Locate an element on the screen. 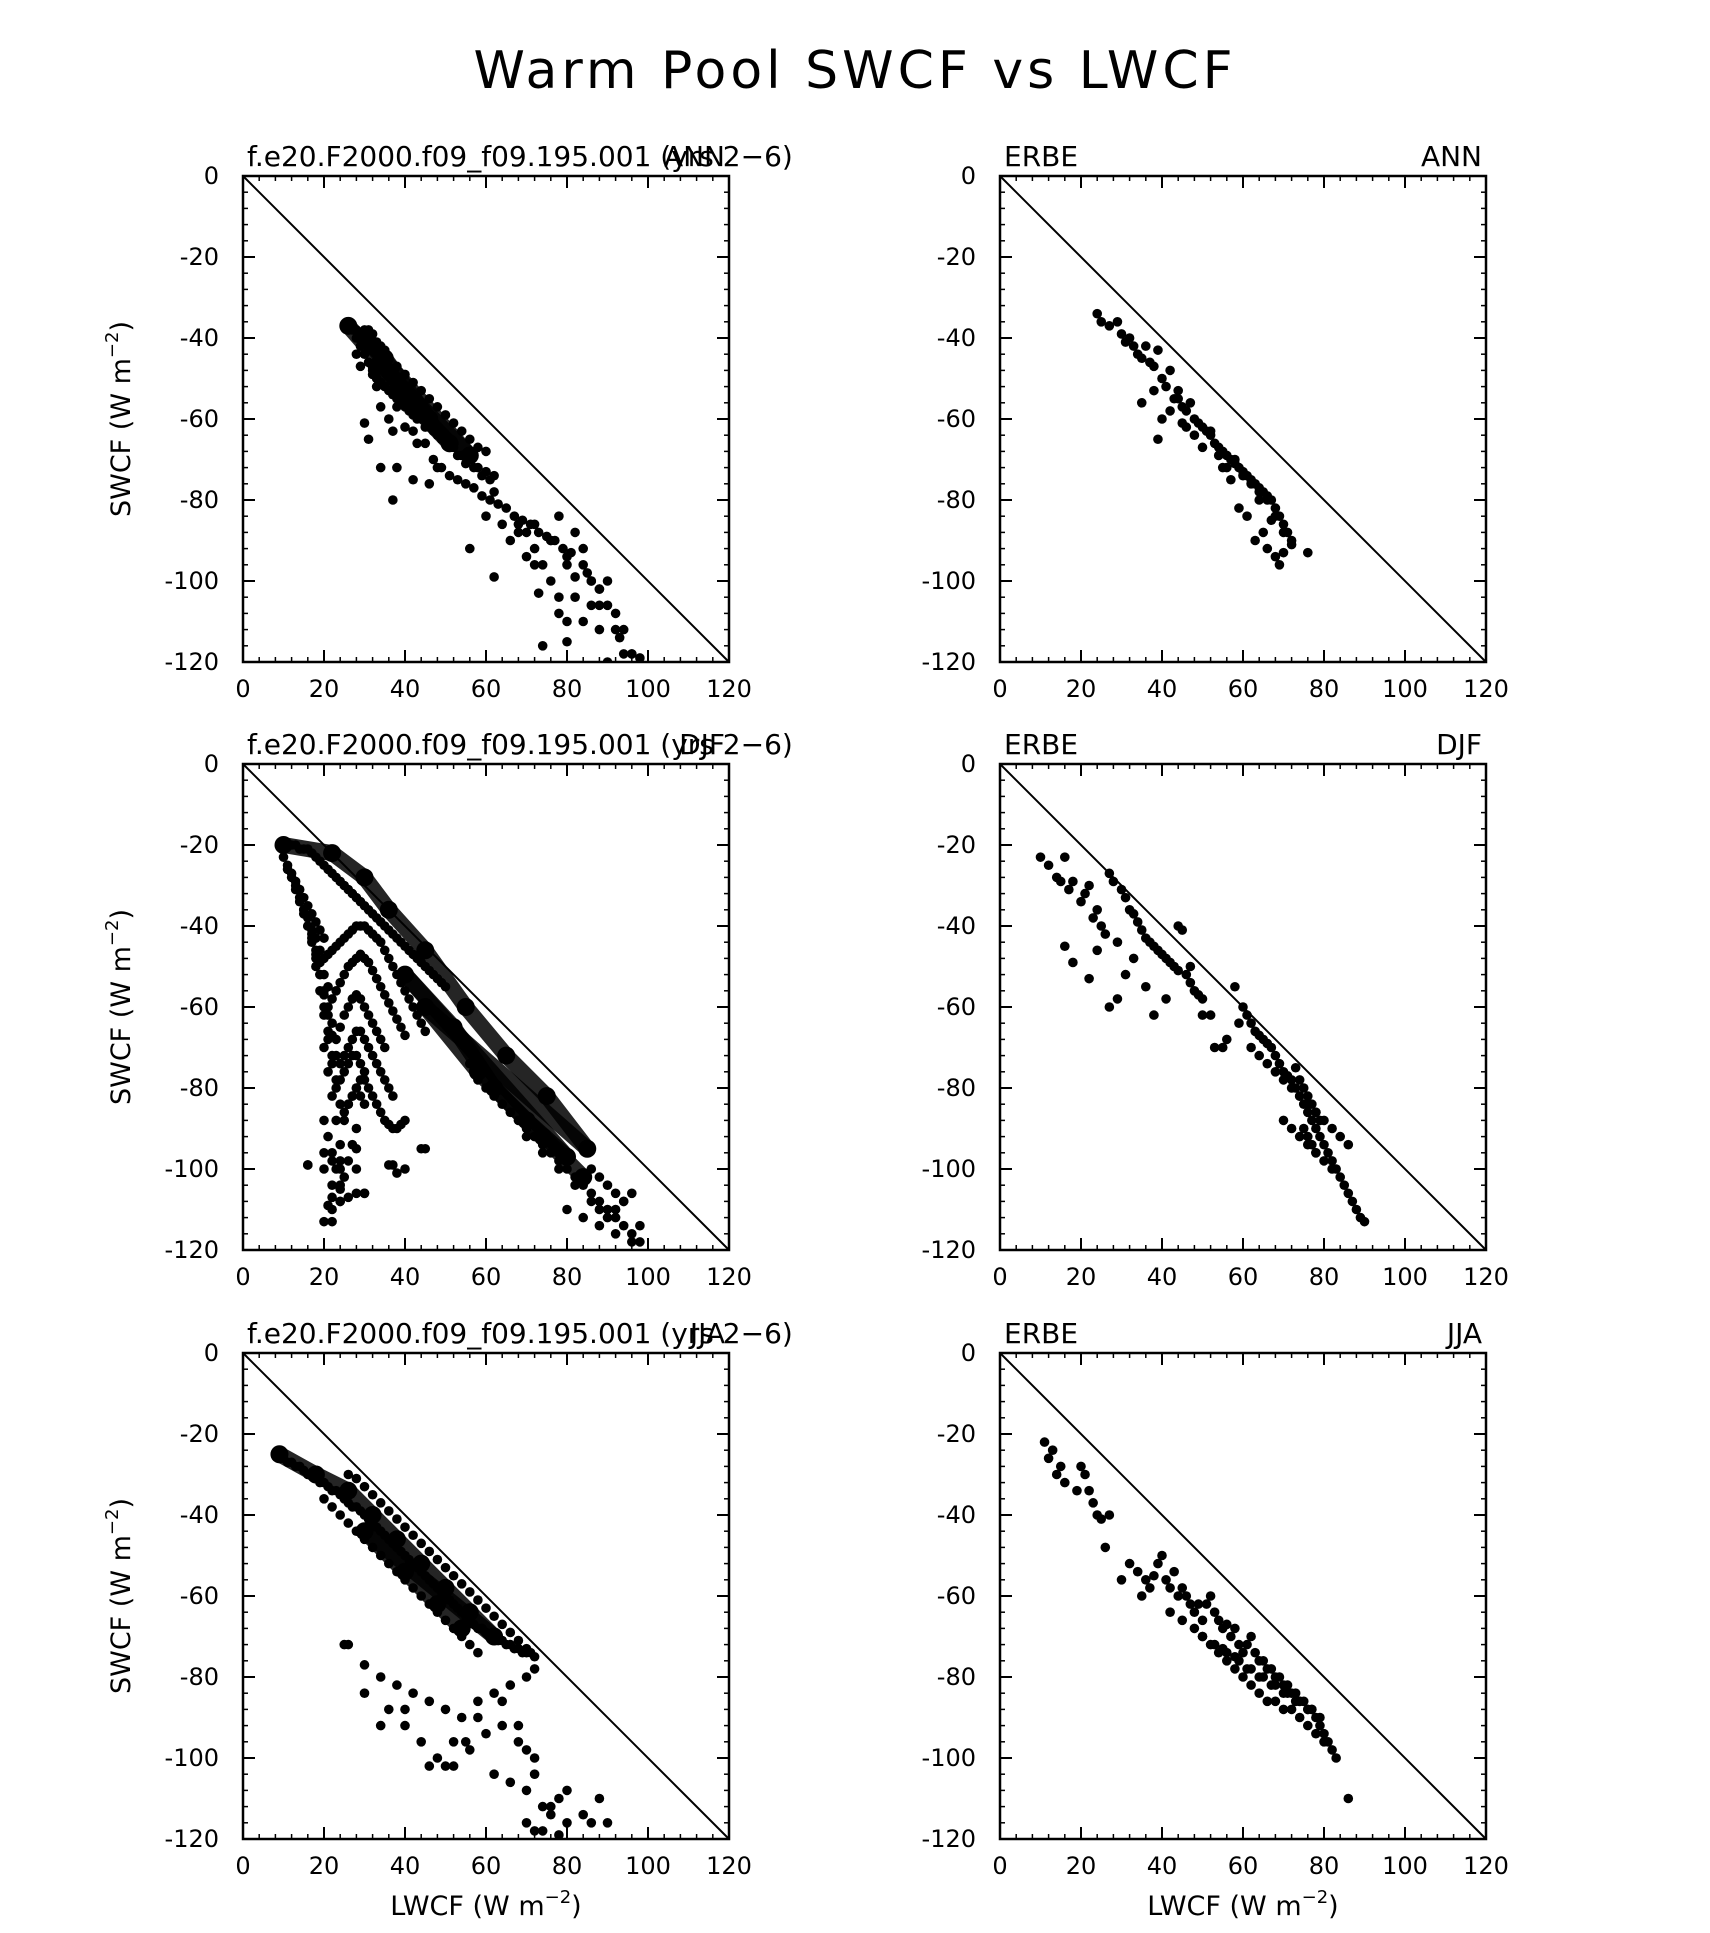  data-points is located at coordinates (492, 489).